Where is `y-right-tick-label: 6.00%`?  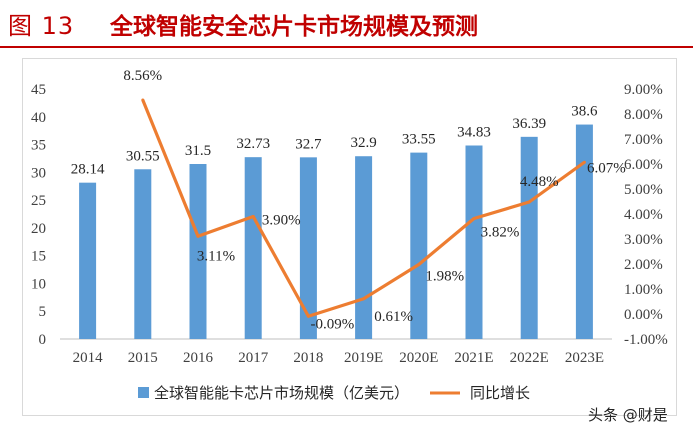 y-right-tick-label: 6.00% is located at coordinates (643, 165).